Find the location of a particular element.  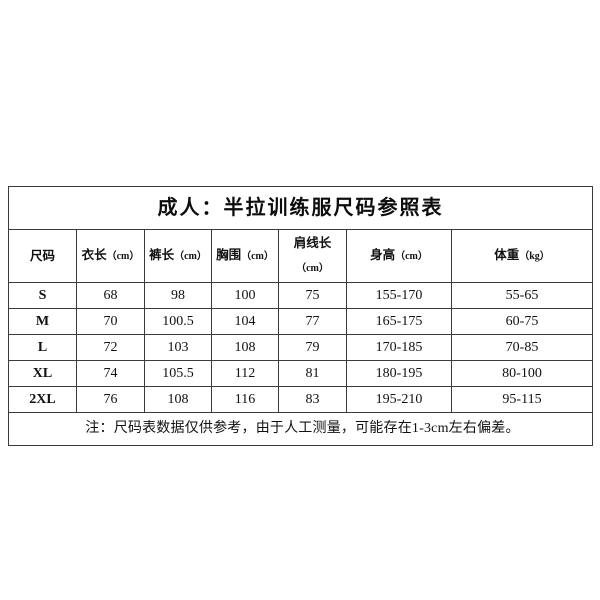

cell-height-value: 180-195 is located at coordinates (399, 373).